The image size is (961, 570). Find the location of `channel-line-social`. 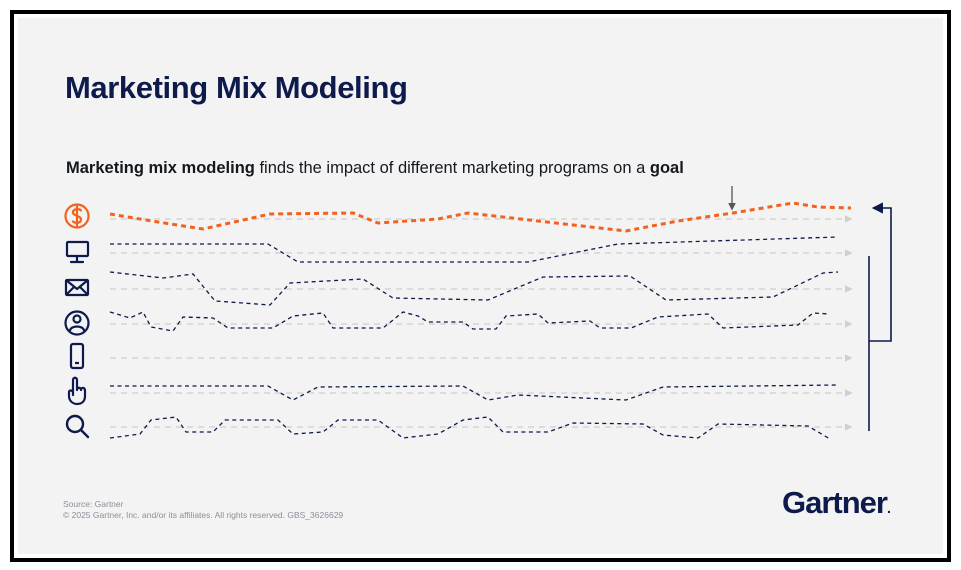

channel-line-social is located at coordinates (470, 321).